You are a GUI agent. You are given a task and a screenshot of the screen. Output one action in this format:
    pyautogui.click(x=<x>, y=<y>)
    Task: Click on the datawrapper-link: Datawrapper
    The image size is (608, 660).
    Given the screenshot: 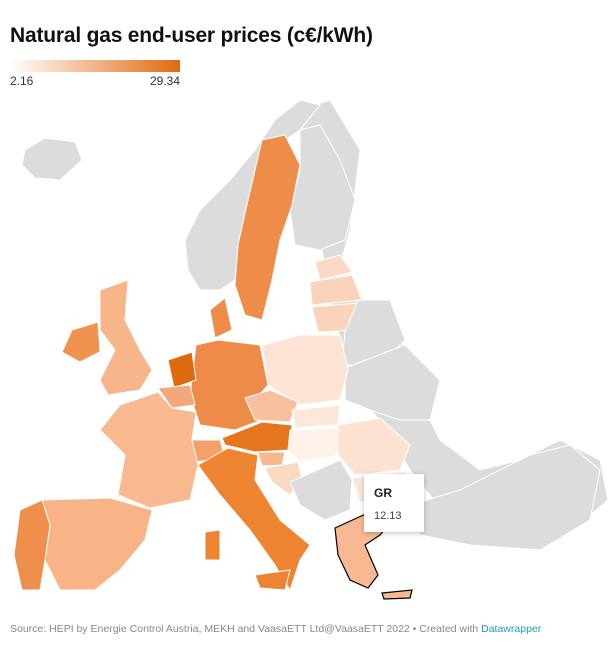 What is the action you would take?
    pyautogui.click(x=511, y=629)
    